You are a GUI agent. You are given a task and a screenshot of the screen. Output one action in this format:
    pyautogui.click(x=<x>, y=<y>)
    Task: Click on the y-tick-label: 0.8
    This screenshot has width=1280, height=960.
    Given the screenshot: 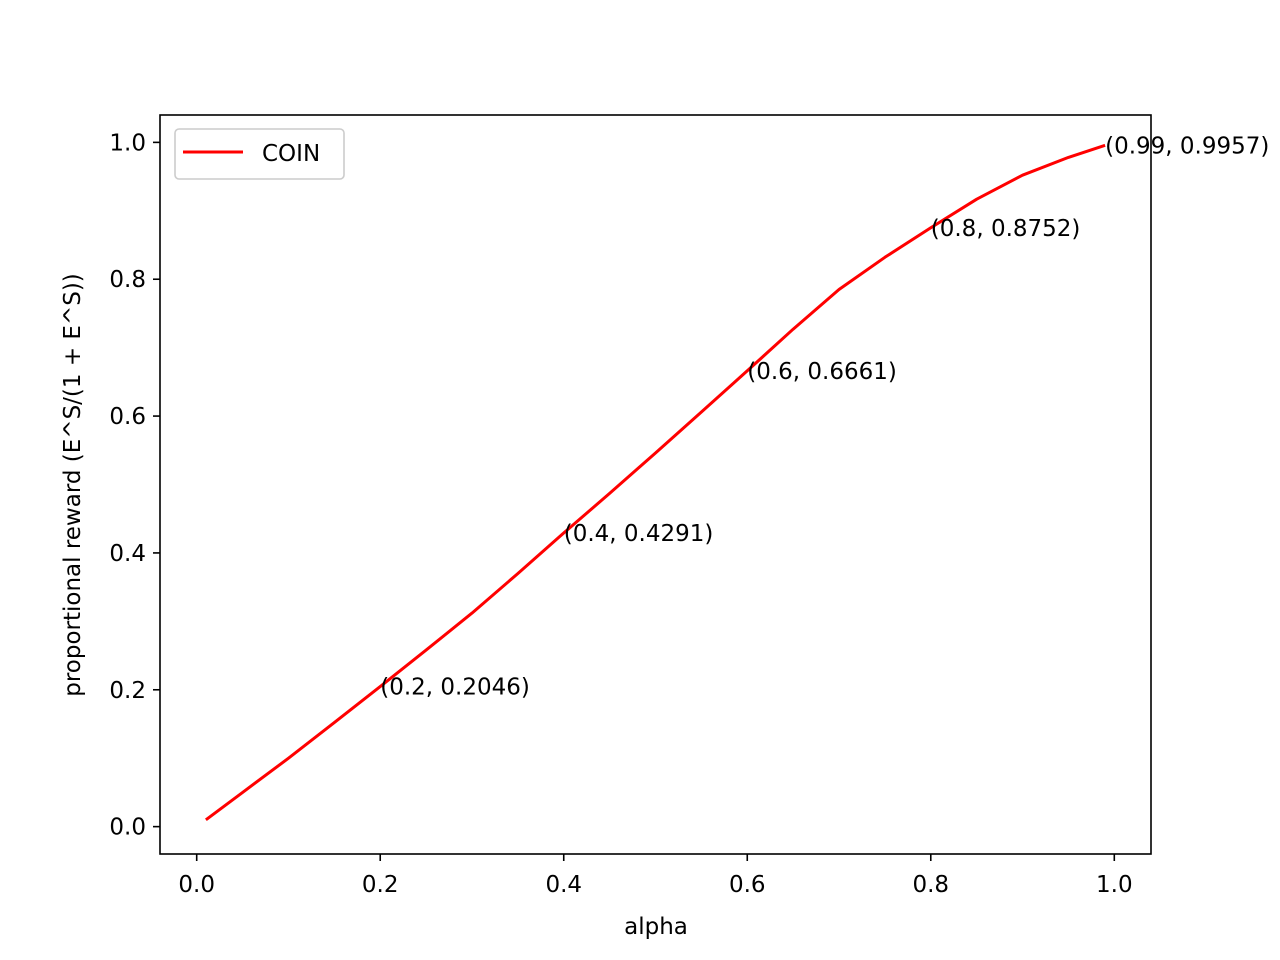 What is the action you would take?
    pyautogui.click(x=127, y=280)
    